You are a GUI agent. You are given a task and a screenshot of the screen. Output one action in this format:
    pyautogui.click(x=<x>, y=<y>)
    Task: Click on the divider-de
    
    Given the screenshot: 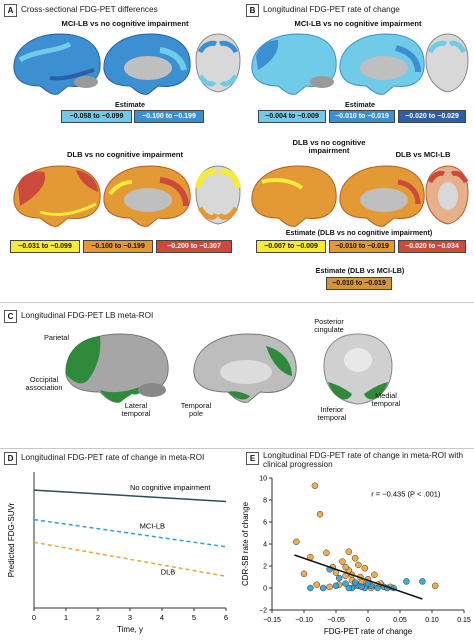 What is the action you would take?
    pyautogui.click(x=237, y=448)
    